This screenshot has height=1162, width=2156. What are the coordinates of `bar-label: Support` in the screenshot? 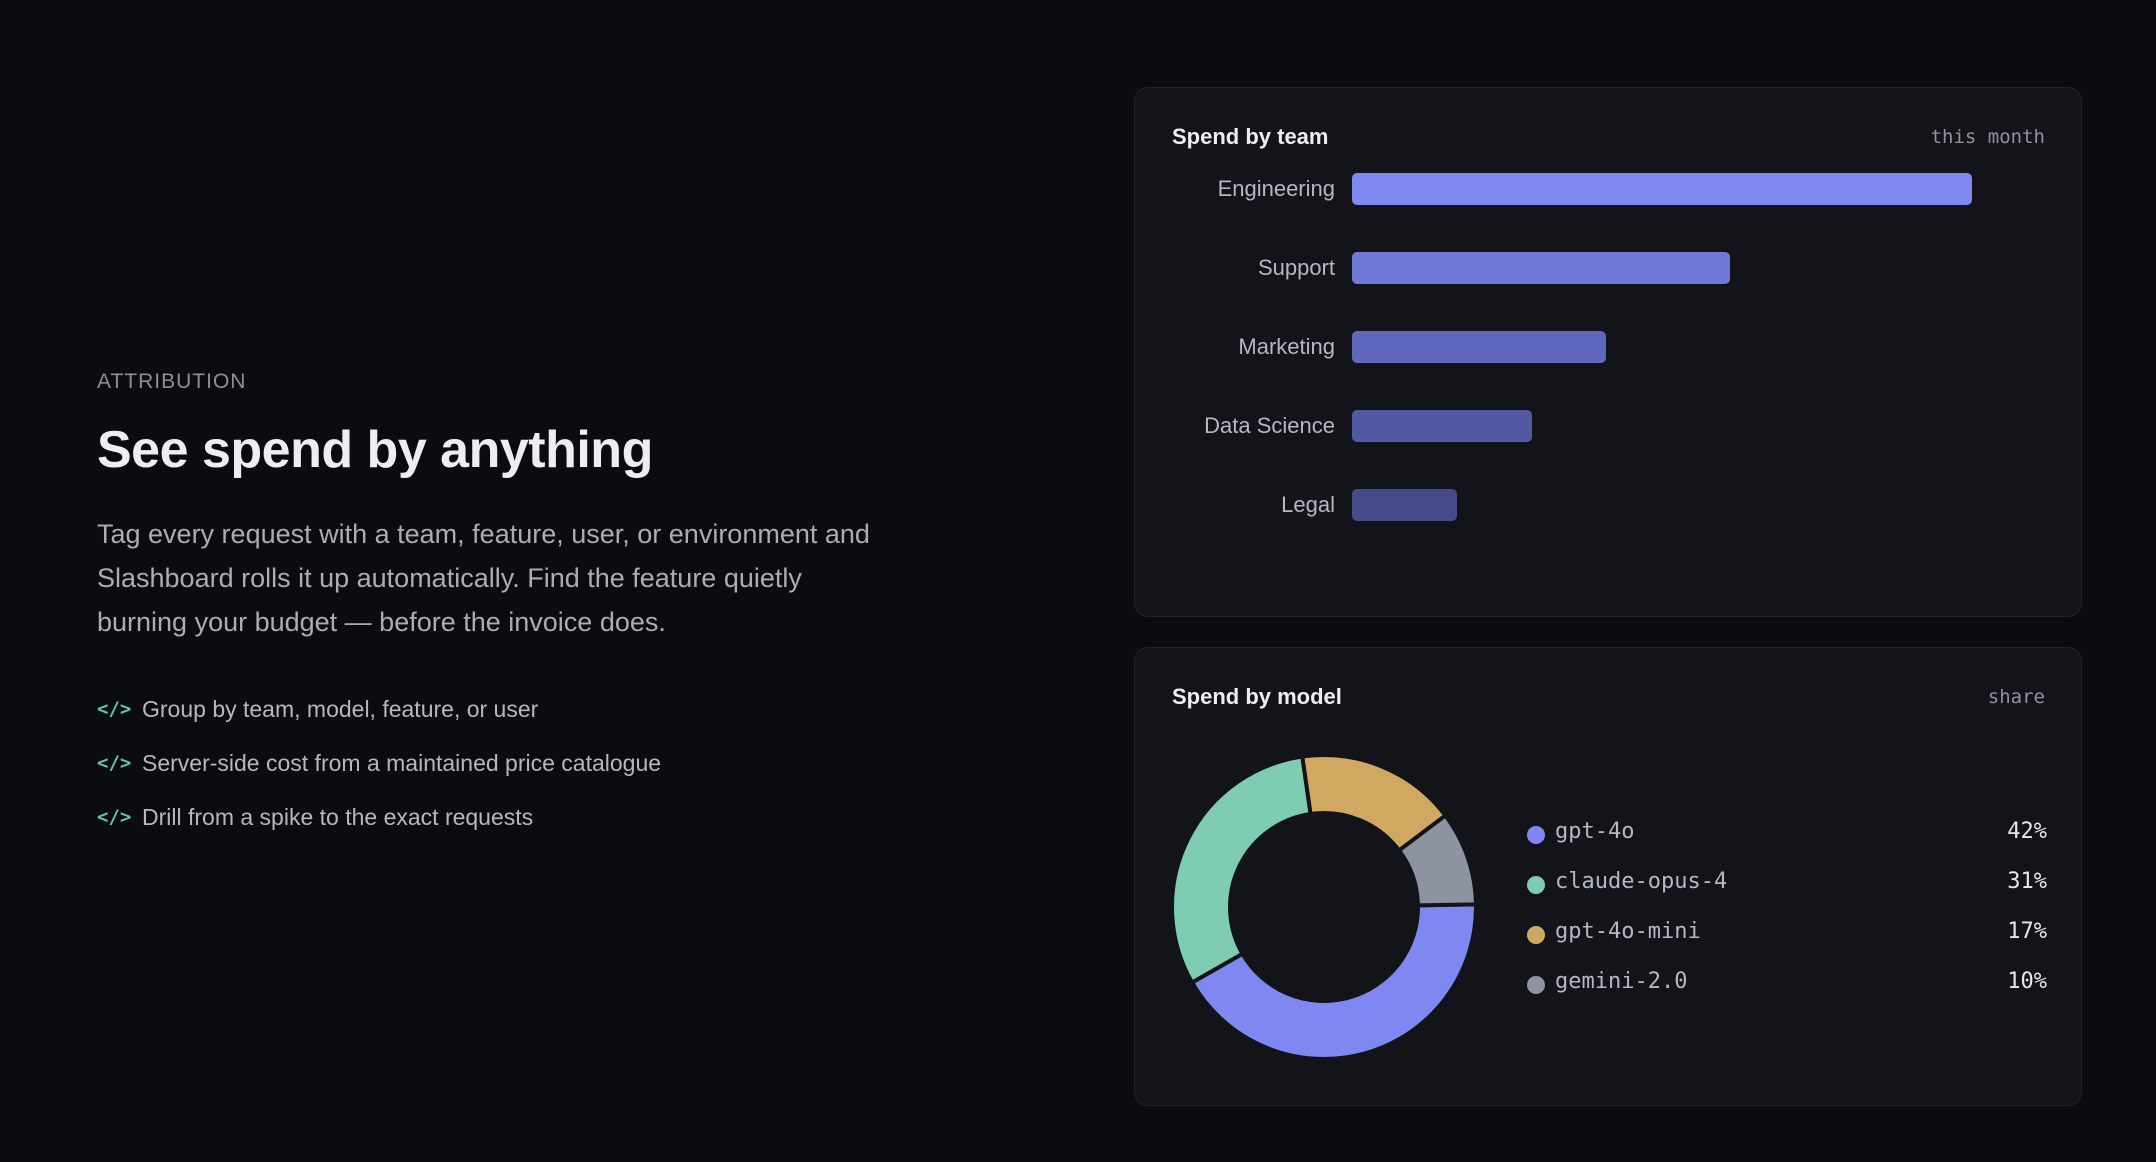 It's located at (1296, 267).